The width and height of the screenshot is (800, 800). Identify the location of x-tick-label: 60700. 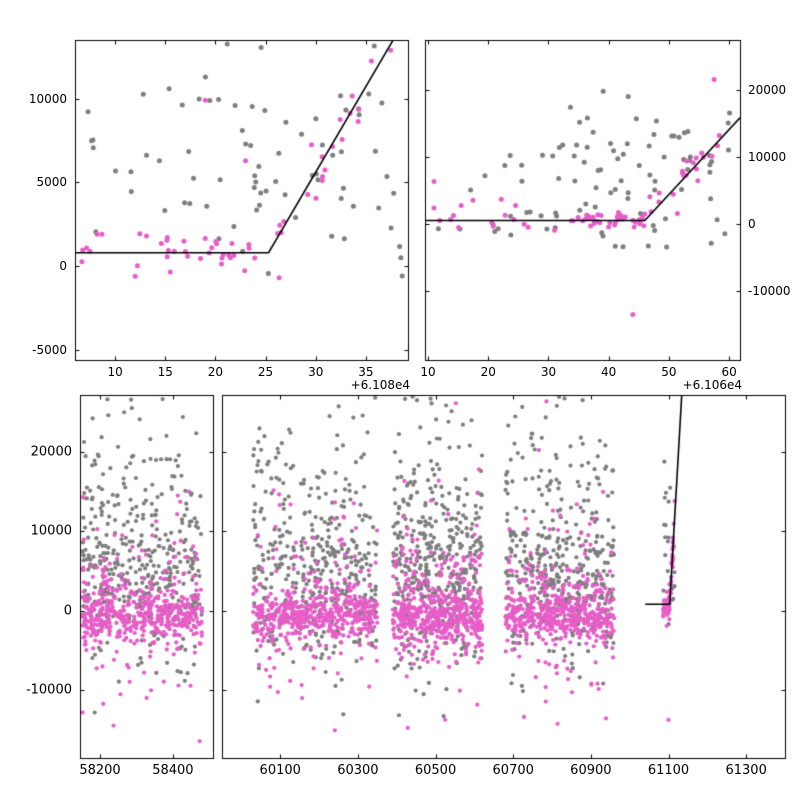
(513, 770).